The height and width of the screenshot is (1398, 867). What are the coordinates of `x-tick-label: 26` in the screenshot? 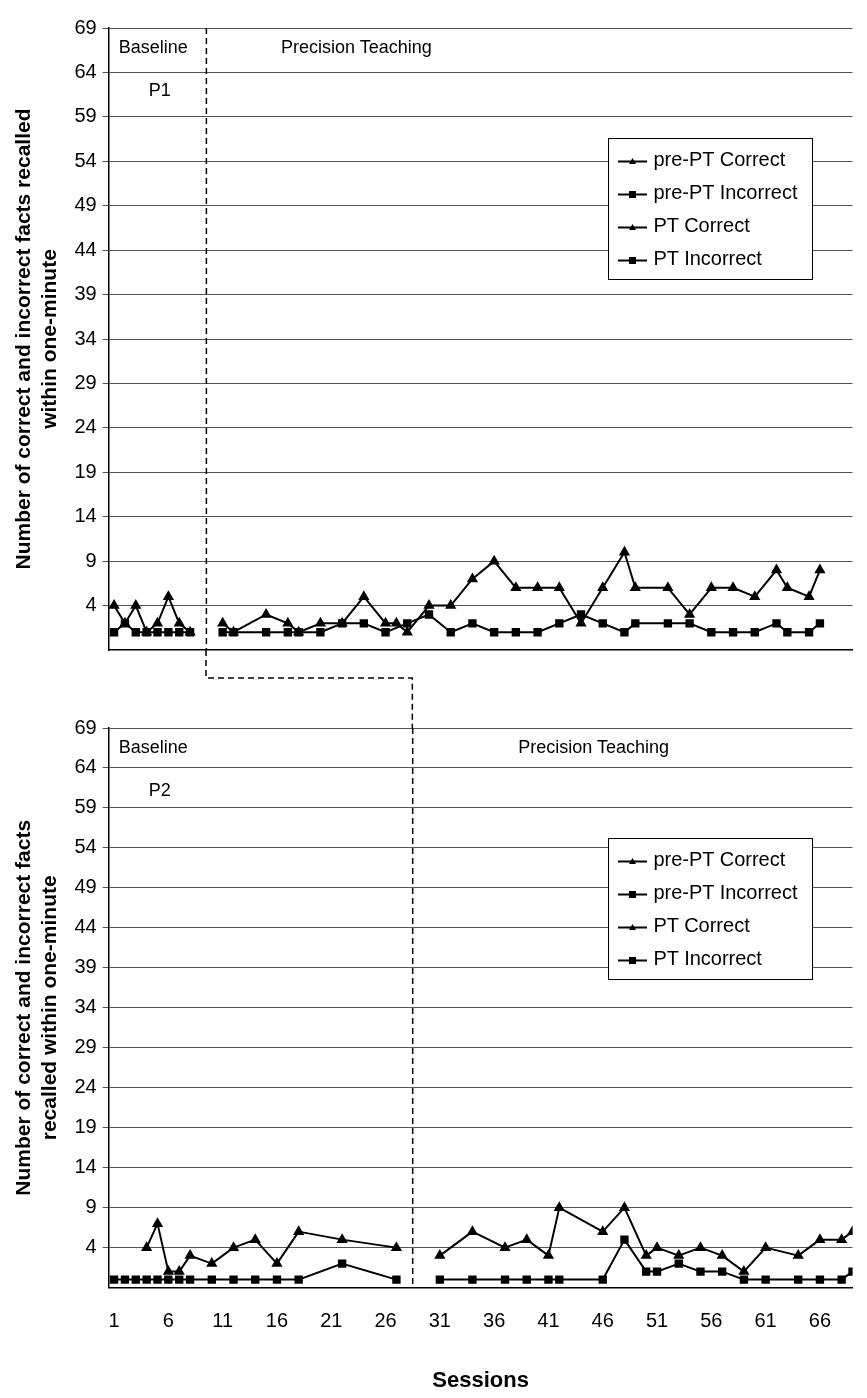 It's located at (385, 1320).